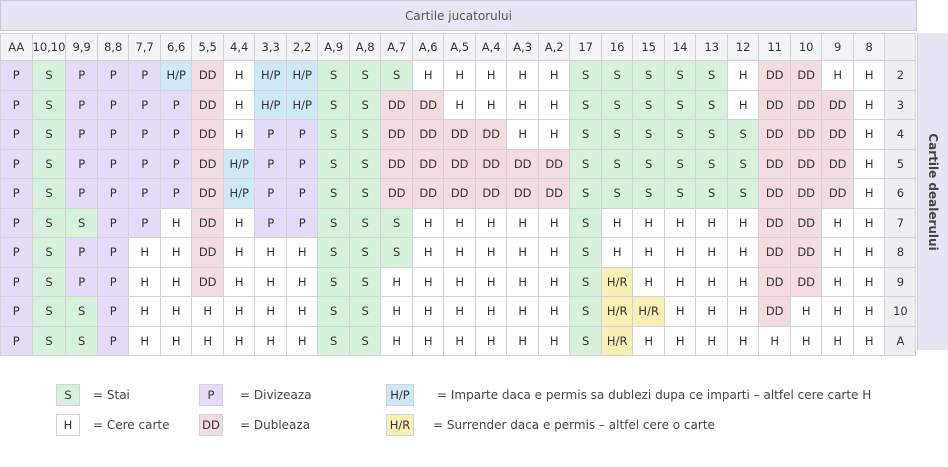 The height and width of the screenshot is (467, 948). Describe the element at coordinates (333, 47) in the screenshot. I see `column-header: A,9` at that location.